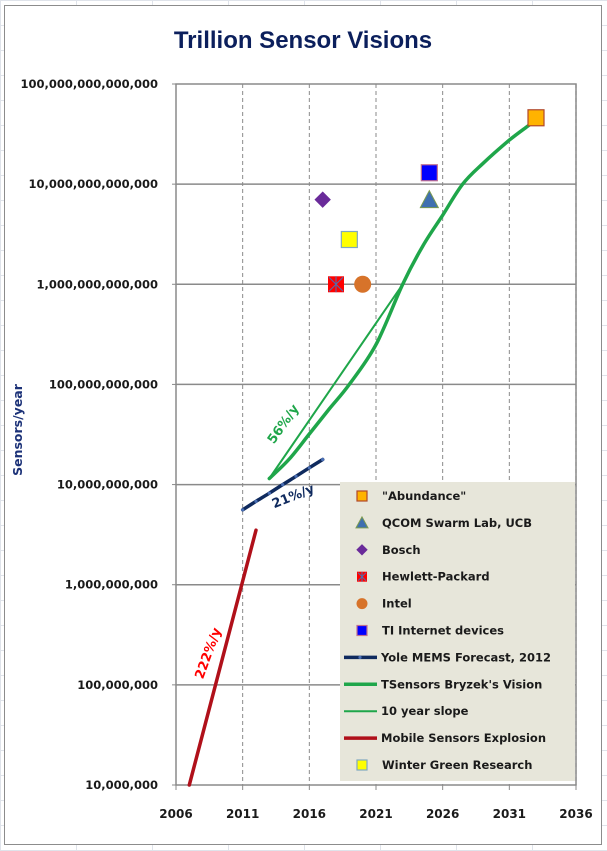  I want to click on legend-symbol-circle-icon, so click(362, 604).